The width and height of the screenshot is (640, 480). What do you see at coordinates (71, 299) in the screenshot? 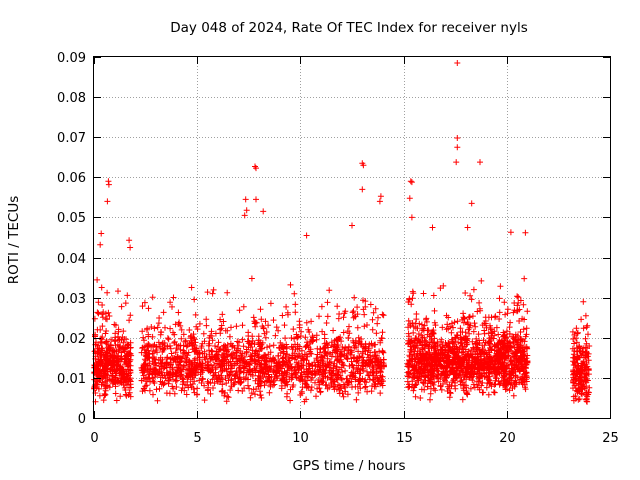
I see `y-tick-label: 0.03` at bounding box center [71, 299].